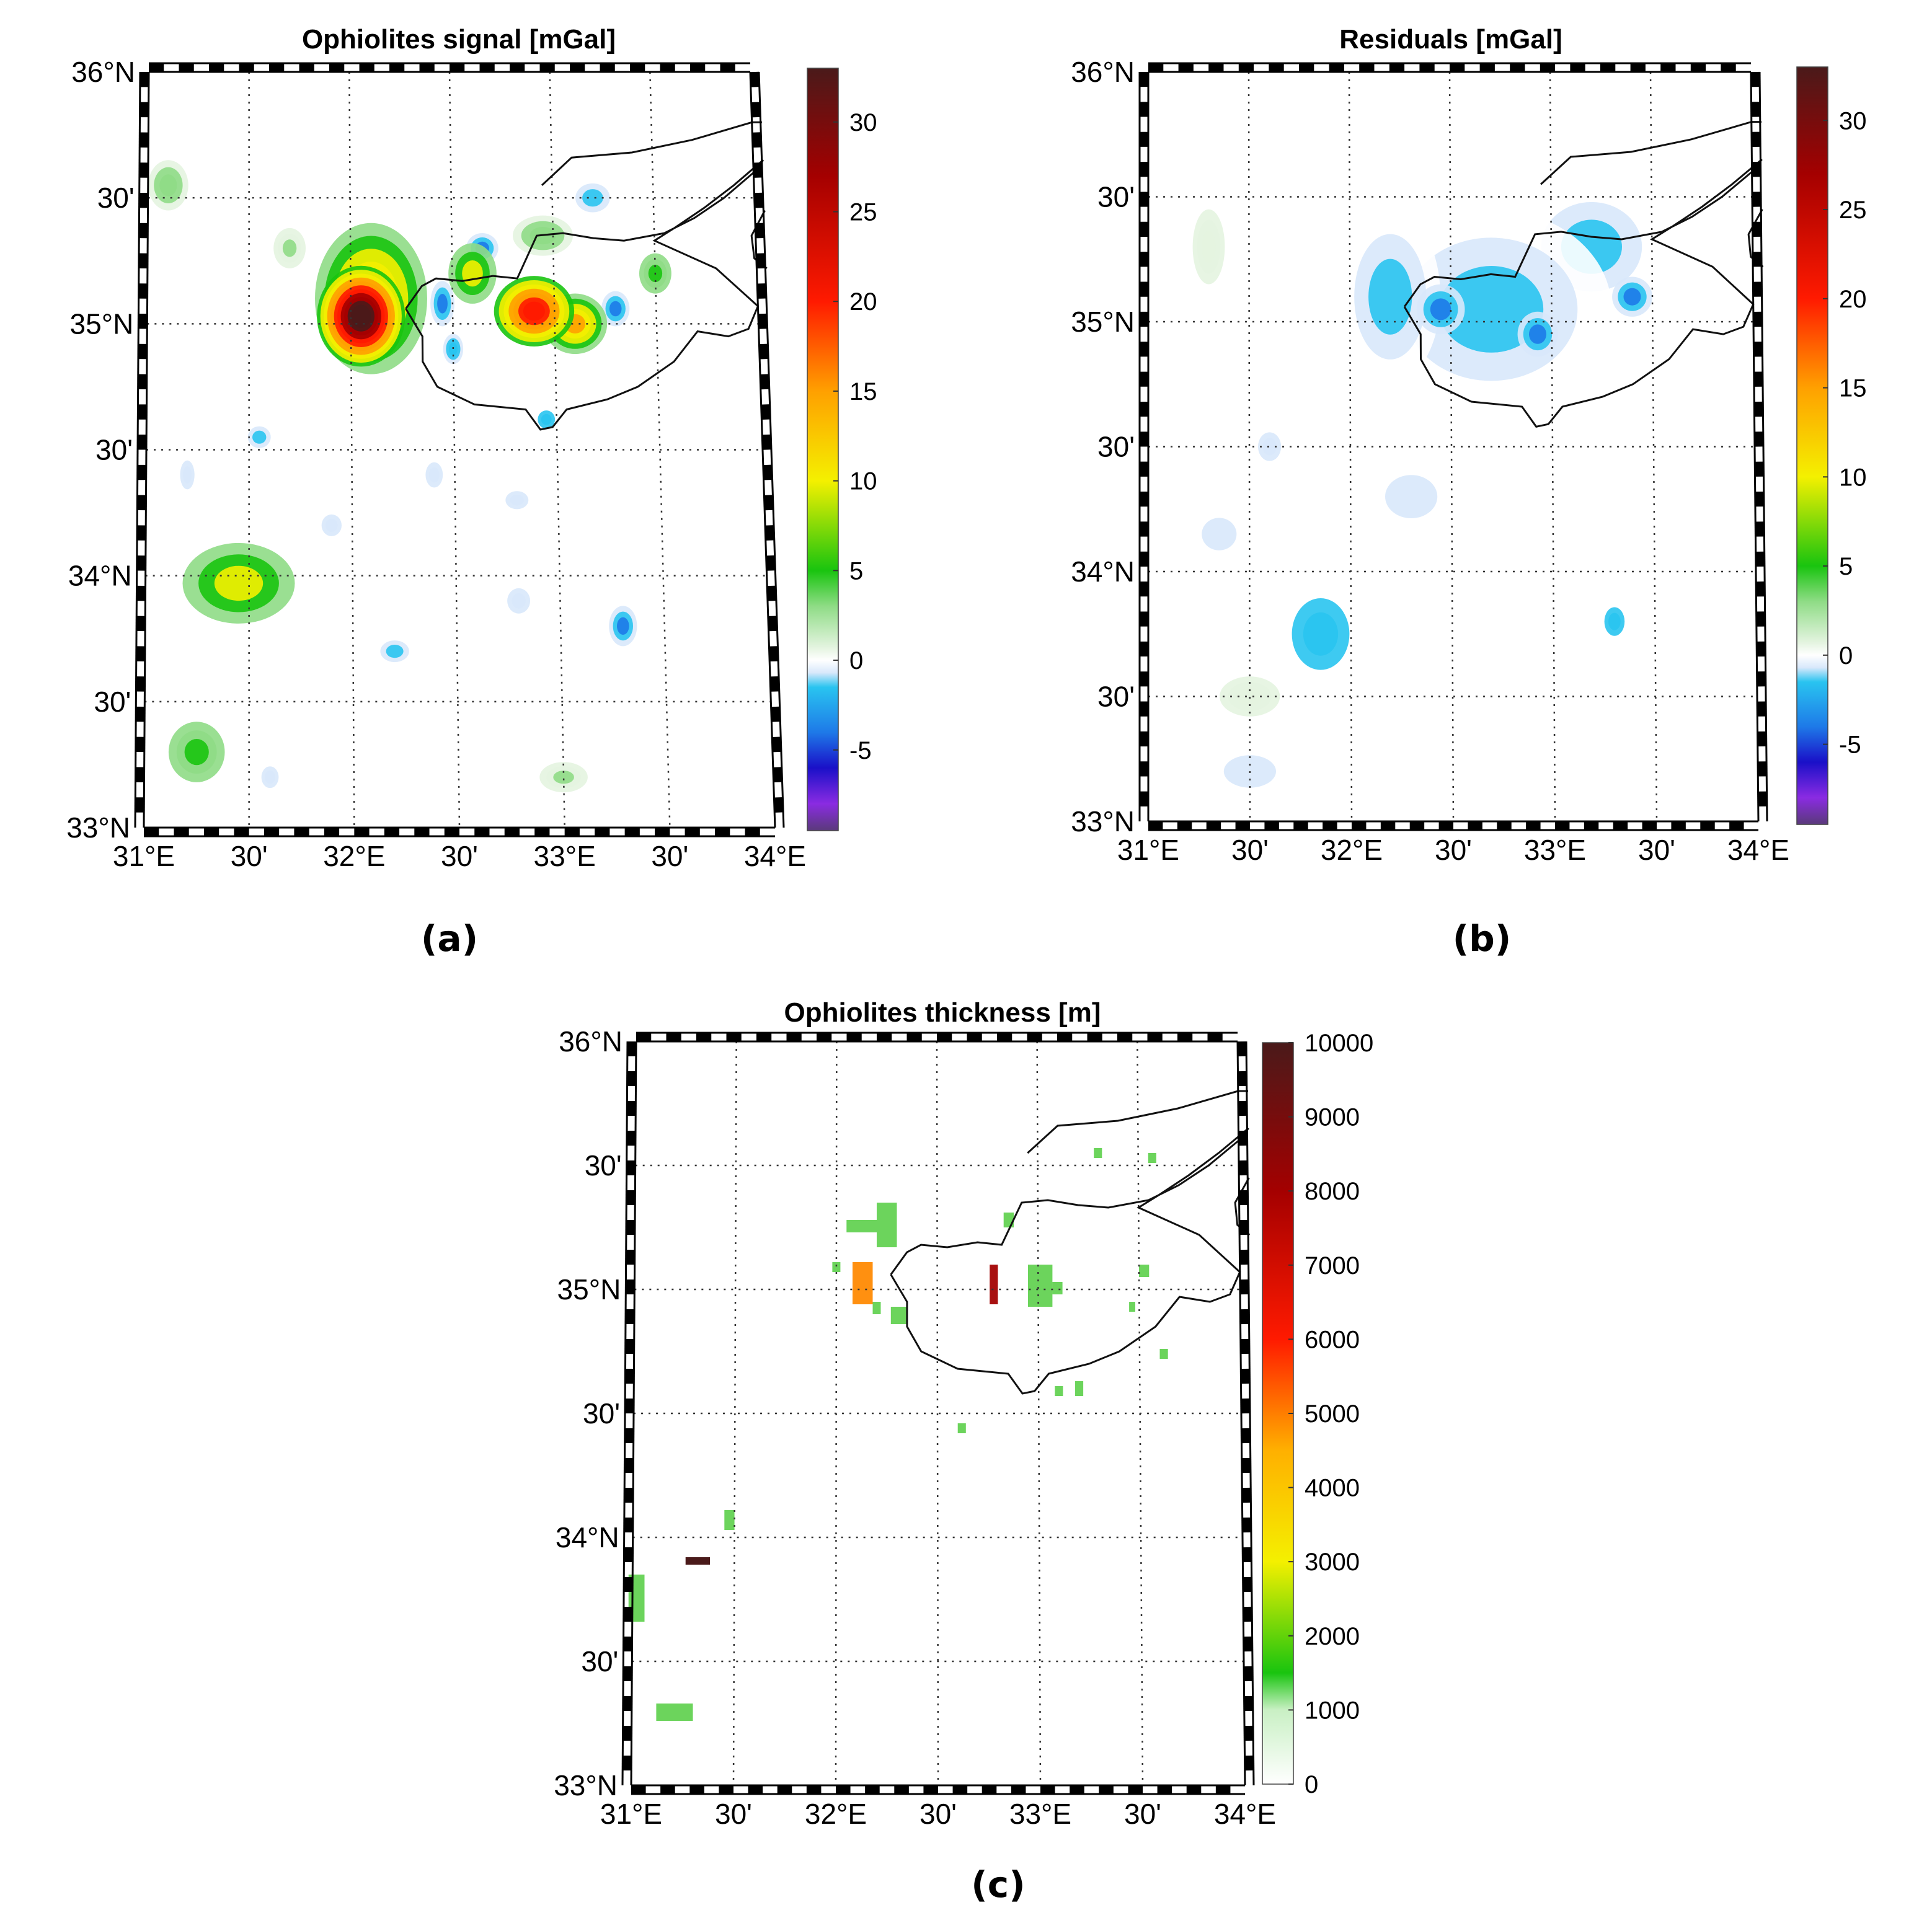 The image size is (1932, 1918). I want to click on colorbar-tick-label: 10, so click(1853, 477).